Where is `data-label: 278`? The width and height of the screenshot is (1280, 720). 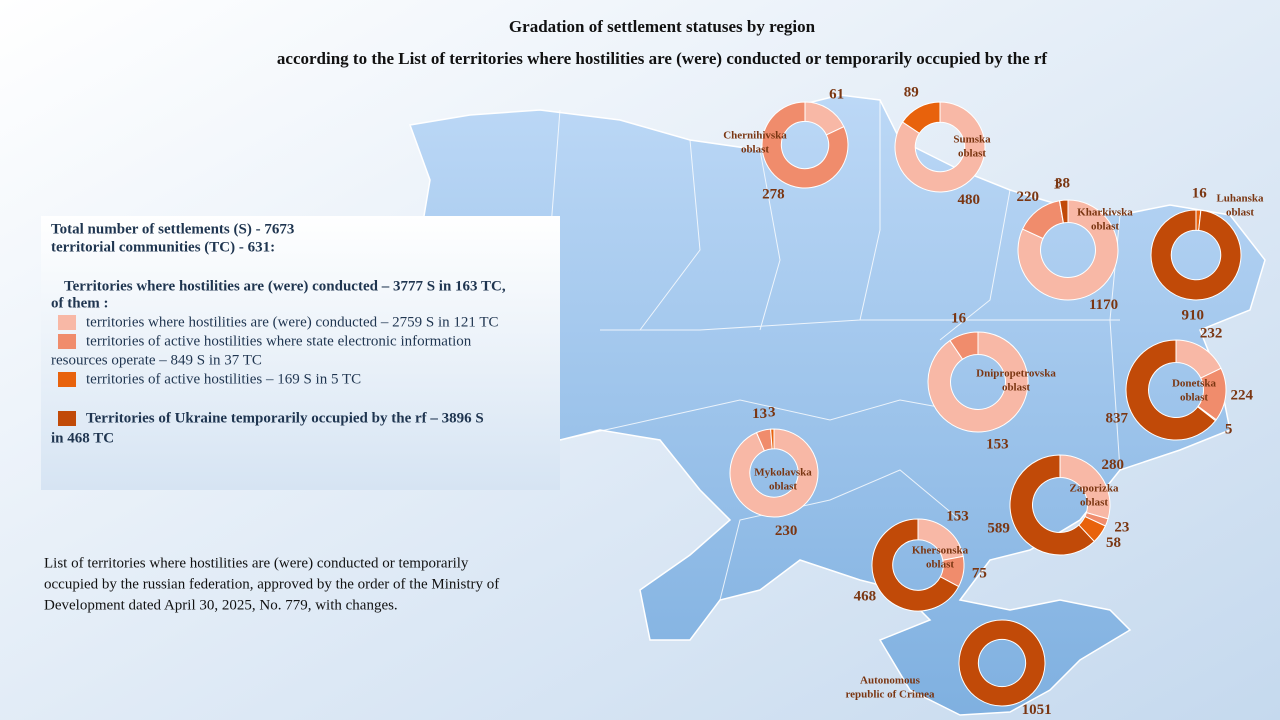 data-label: 278 is located at coordinates (773, 194).